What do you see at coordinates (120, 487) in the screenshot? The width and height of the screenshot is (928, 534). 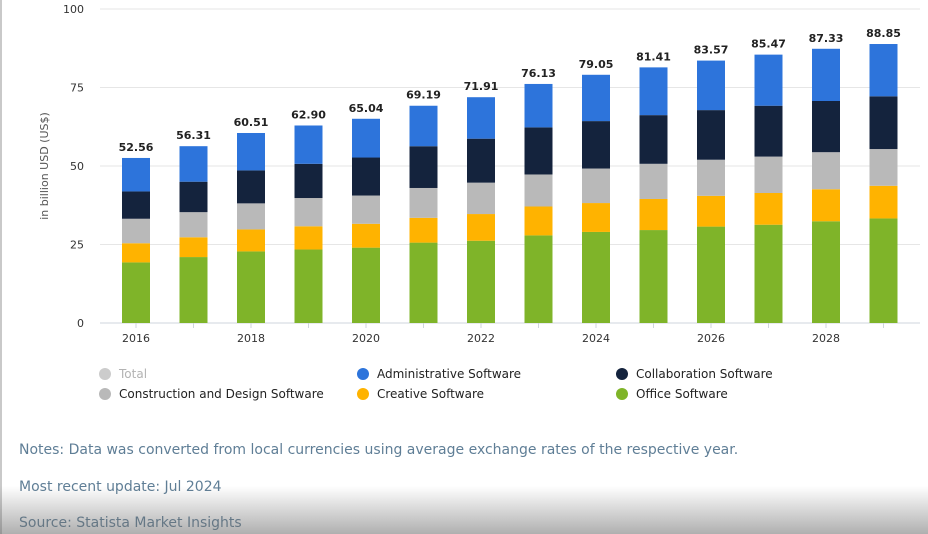 I see `update-text: Most recent update: Jul 2024` at bounding box center [120, 487].